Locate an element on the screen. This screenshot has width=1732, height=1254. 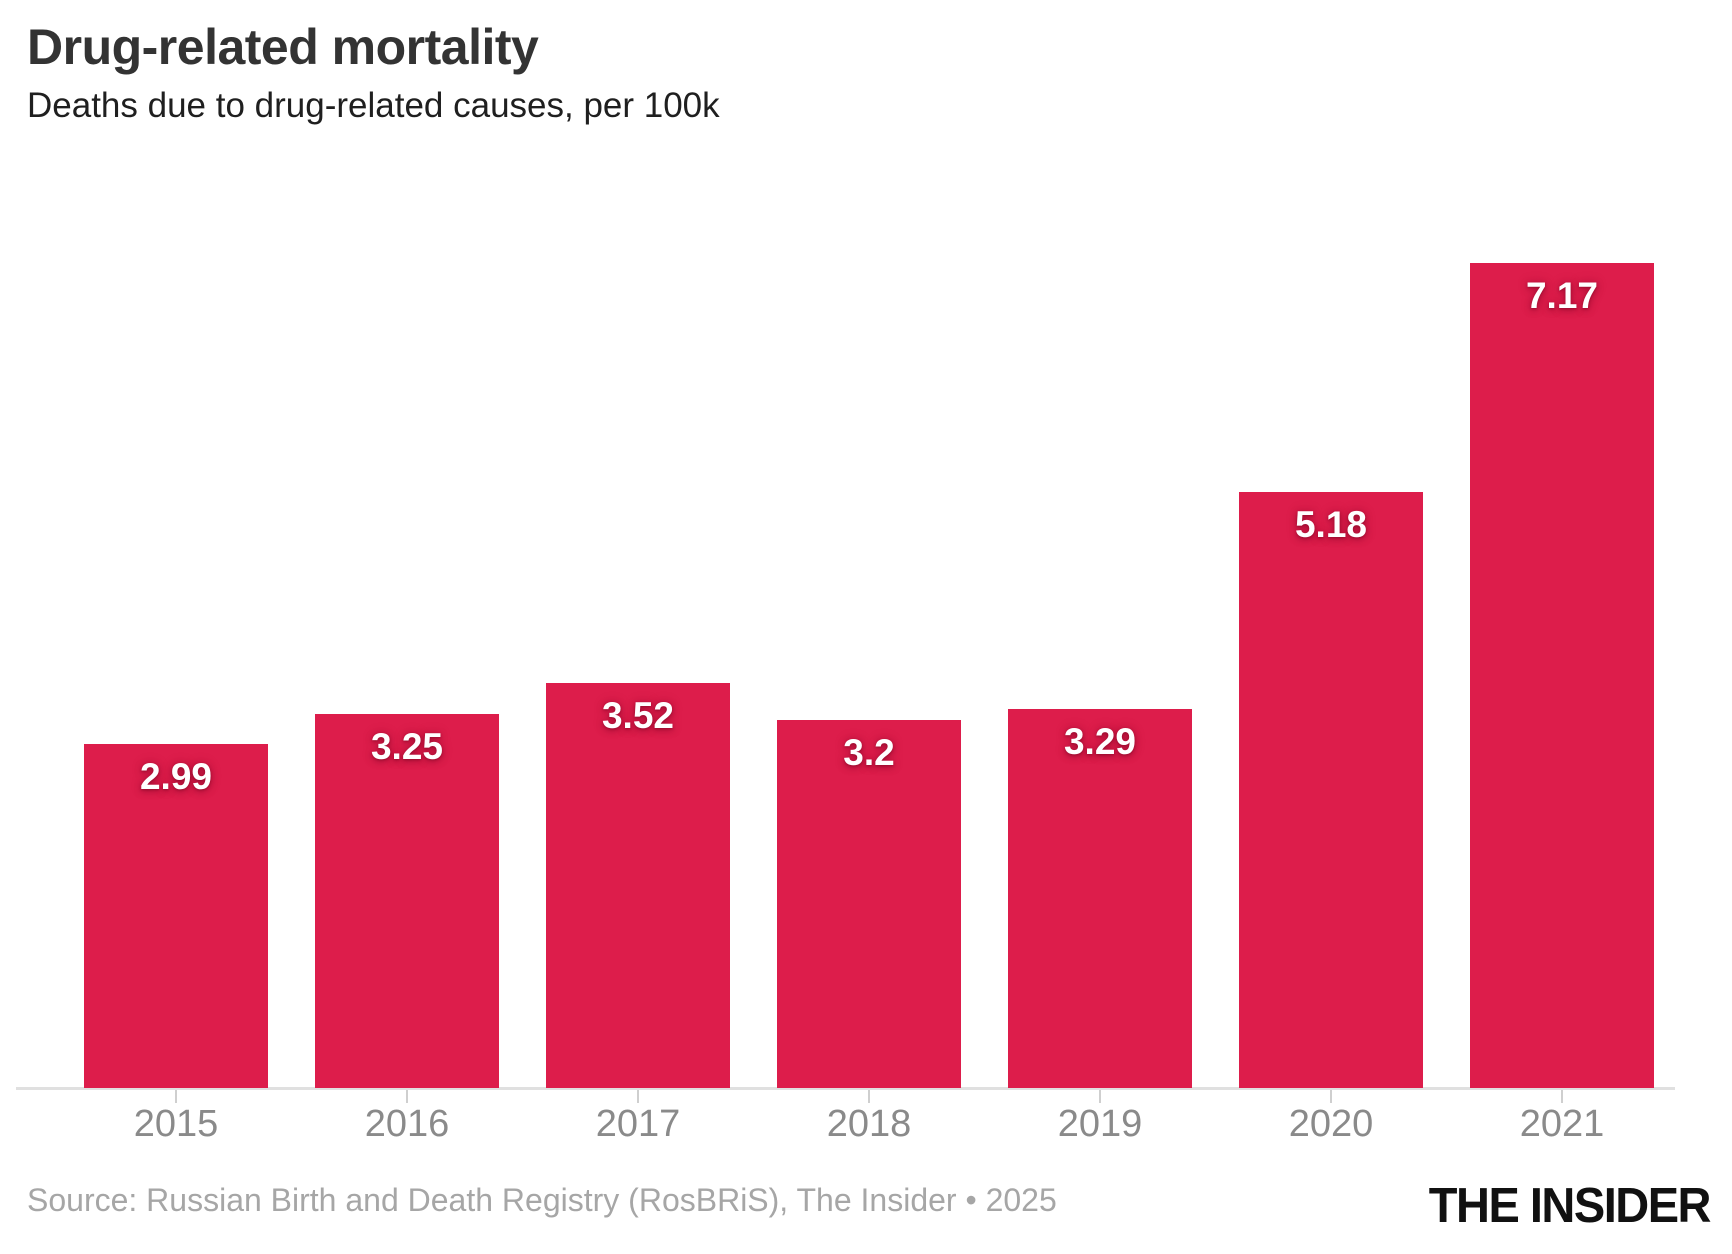
bar-value-label: 3.2 is located at coordinates (869, 752).